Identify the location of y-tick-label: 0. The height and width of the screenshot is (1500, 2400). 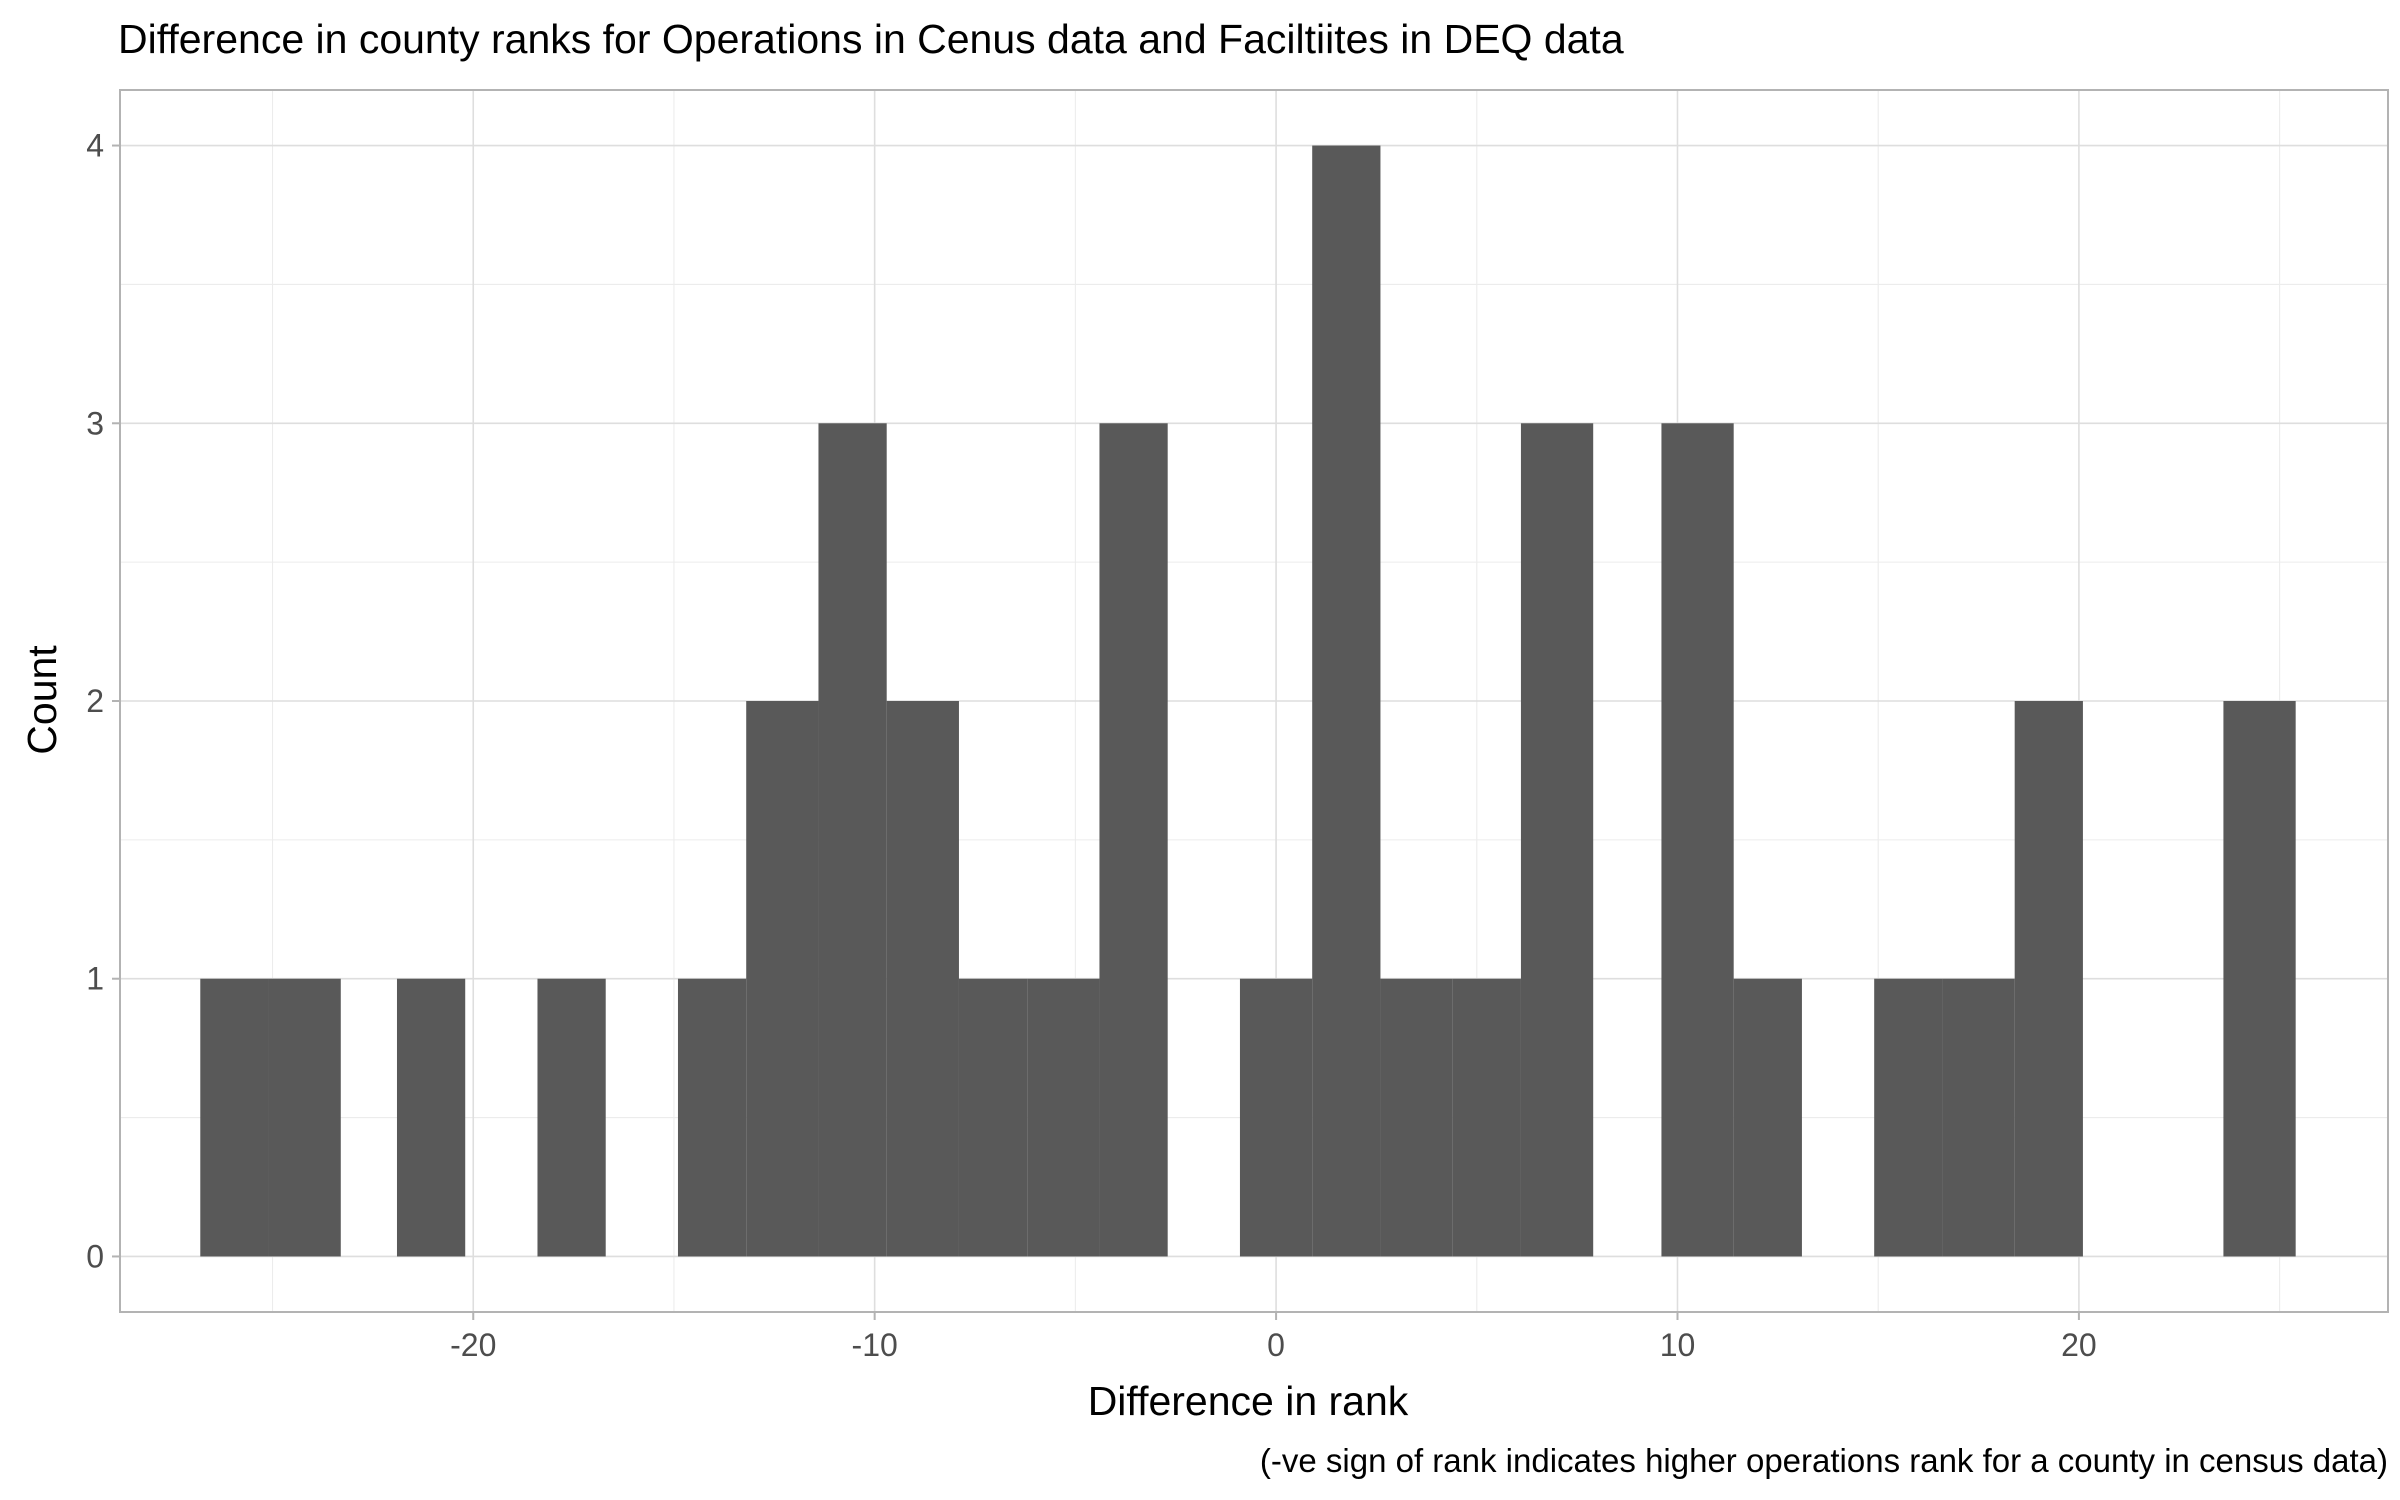
(95, 1256).